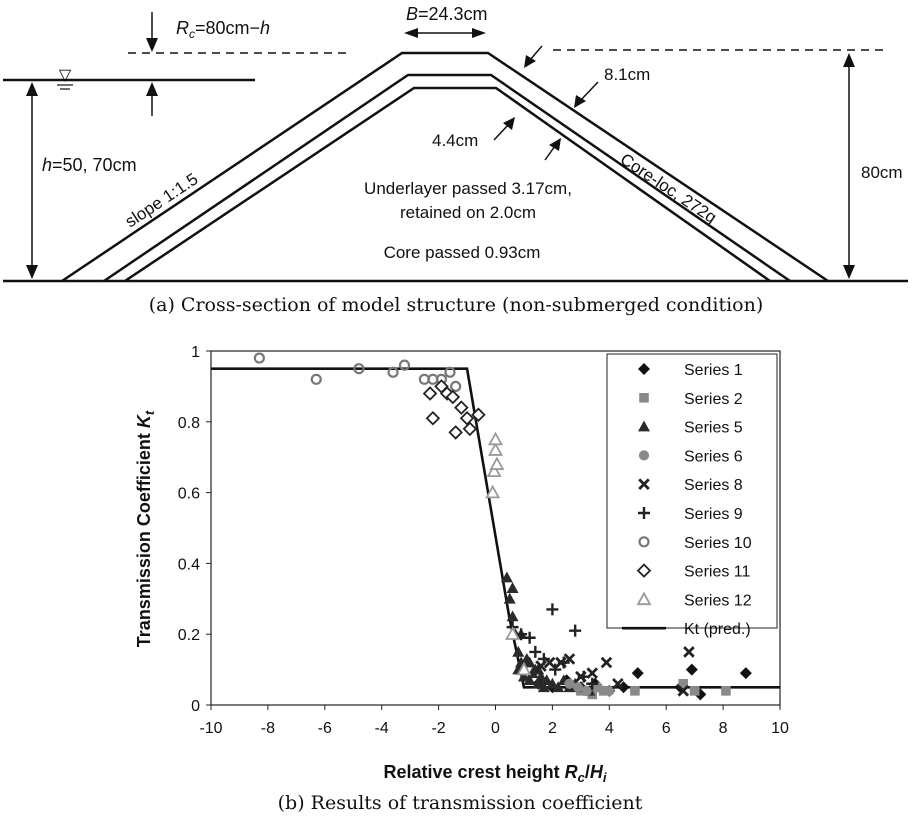 The image size is (913, 818). I want to click on underlayer-thickness-leader, so click(501, 132).